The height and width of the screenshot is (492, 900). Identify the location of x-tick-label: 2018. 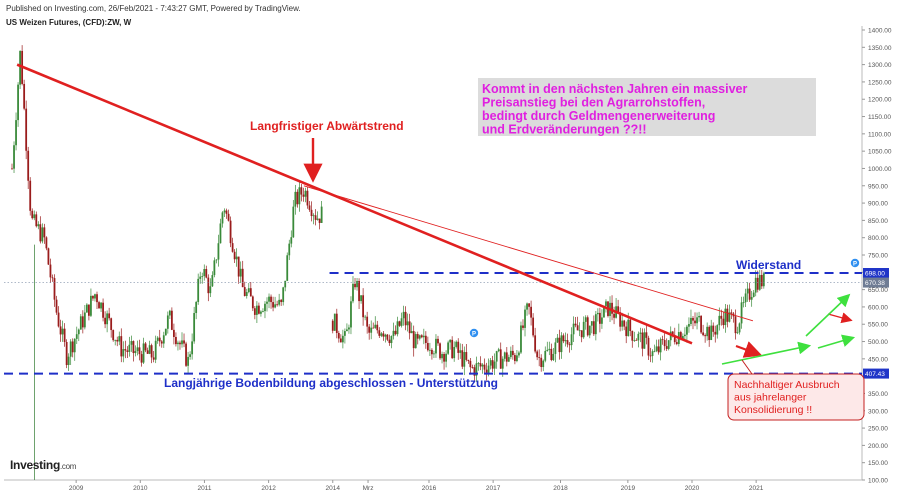
(560, 488).